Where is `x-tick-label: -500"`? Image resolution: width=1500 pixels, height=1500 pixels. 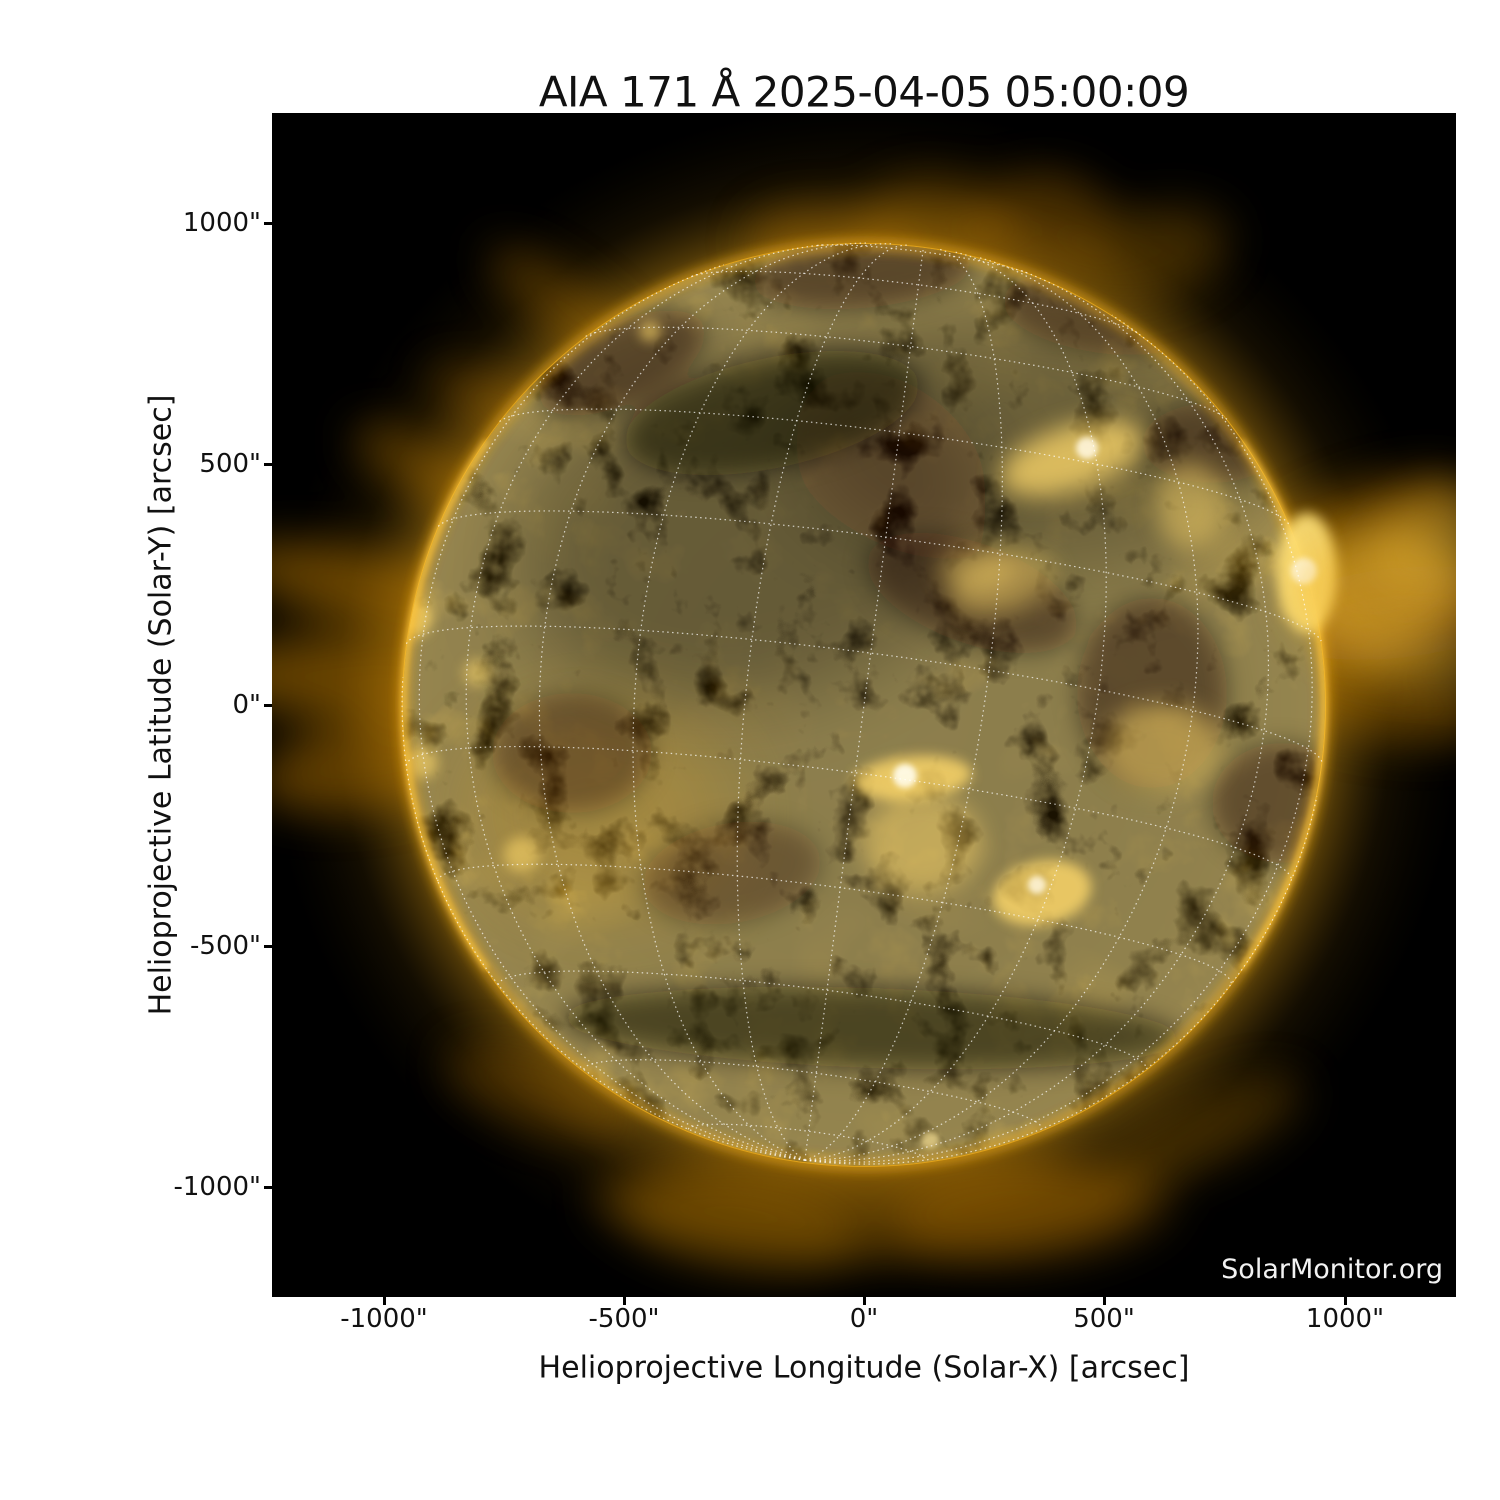 x-tick-label: -500" is located at coordinates (624, 1319).